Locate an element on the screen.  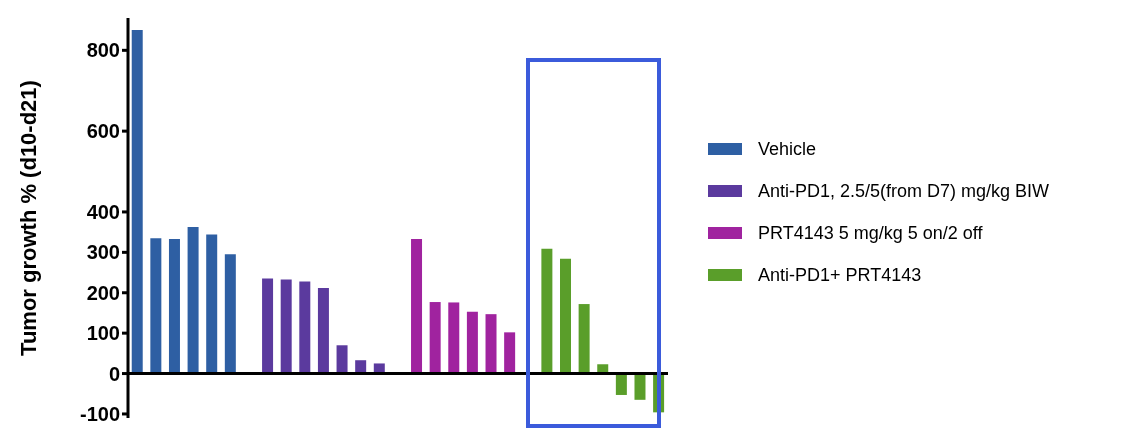
y-tick-label: 100 is located at coordinates (103, 333).